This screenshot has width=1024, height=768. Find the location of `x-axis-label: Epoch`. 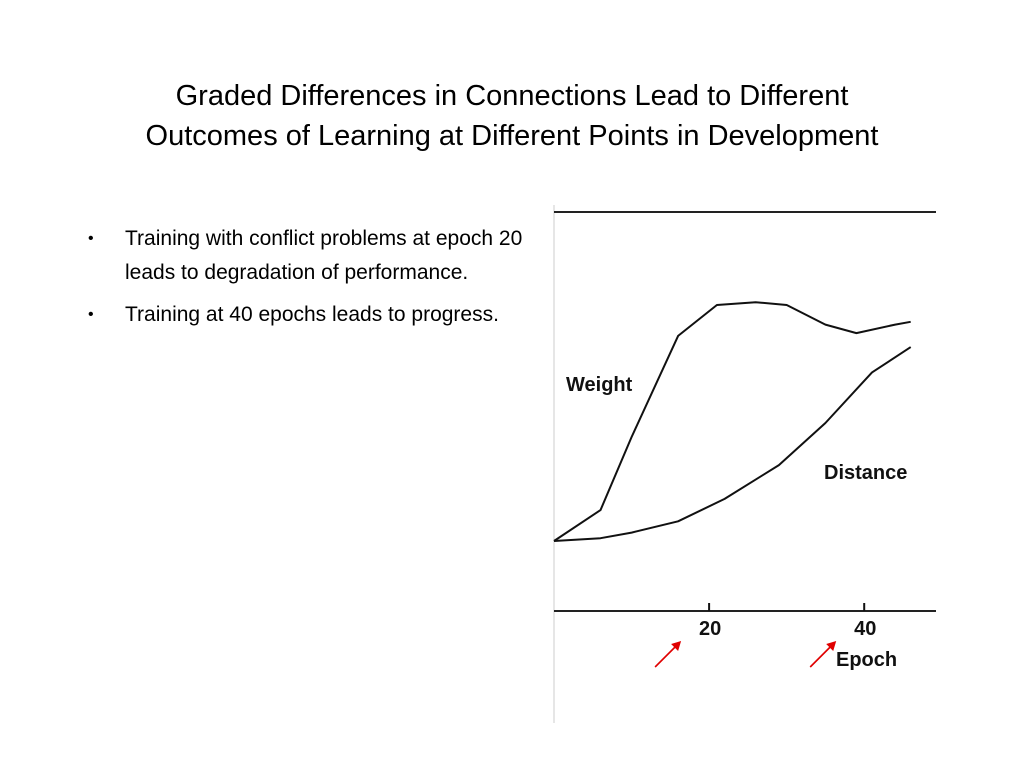

x-axis-label: Epoch is located at coordinates (866, 660).